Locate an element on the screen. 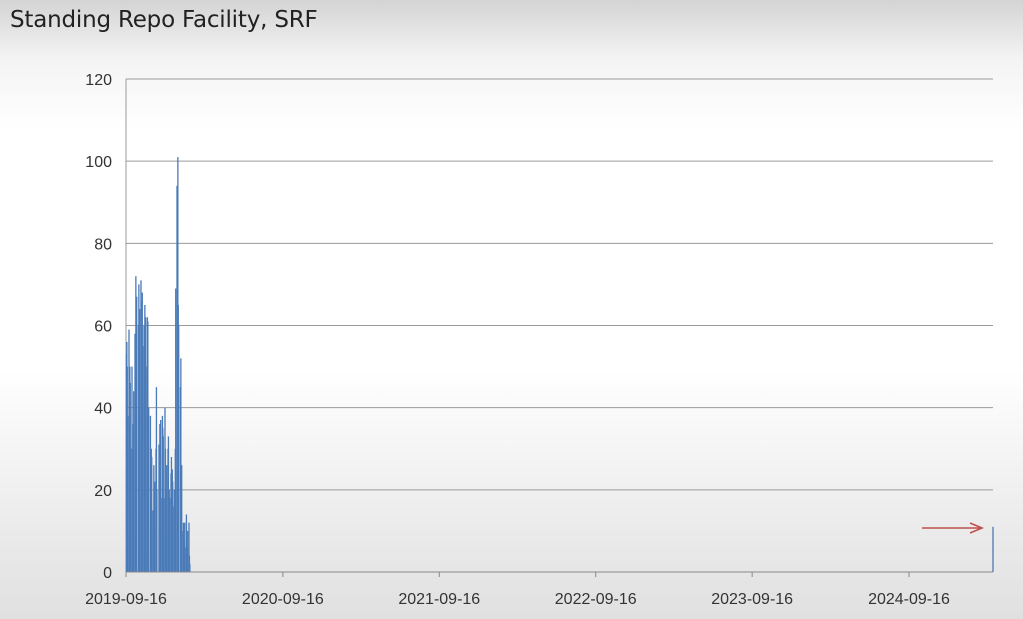 The width and height of the screenshot is (1023, 619). annotation is located at coordinates (953, 528).